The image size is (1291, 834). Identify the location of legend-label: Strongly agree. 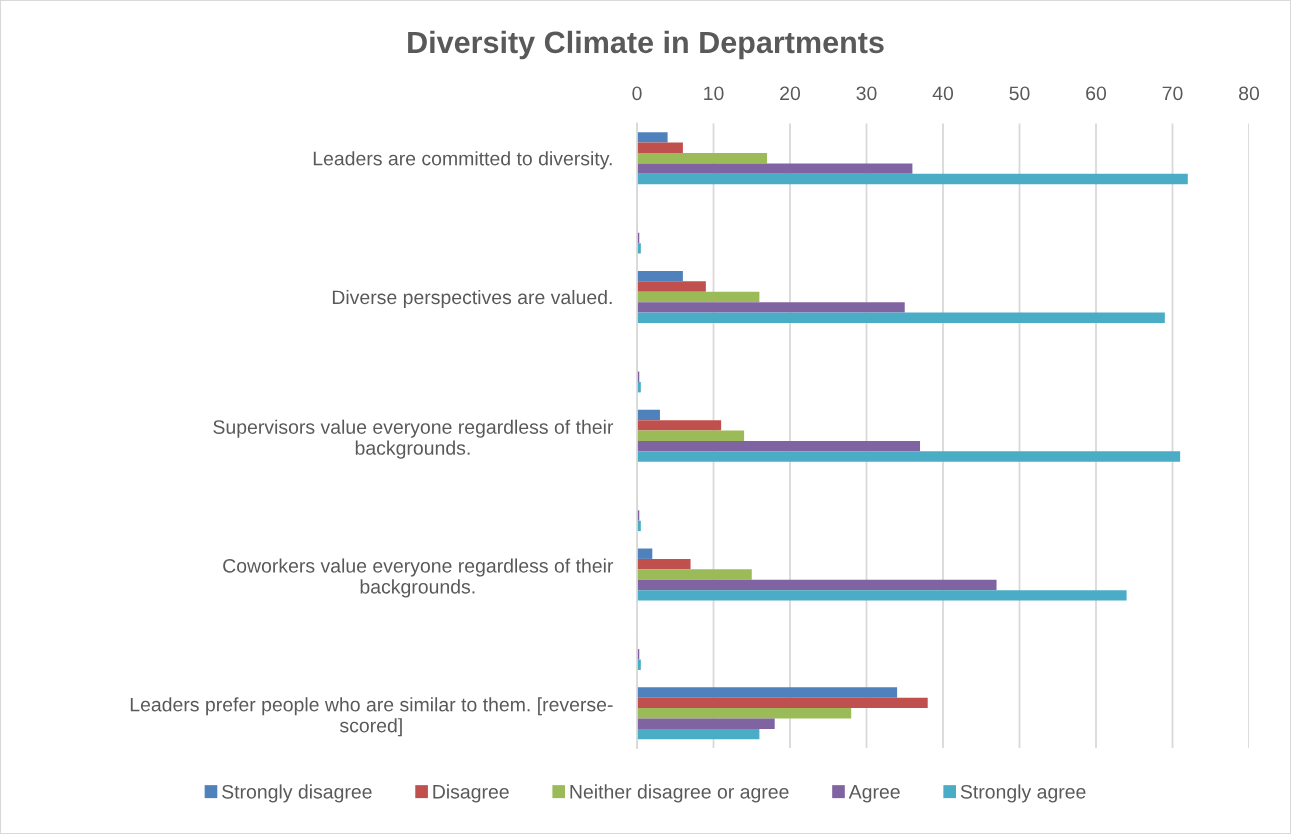
(1023, 793).